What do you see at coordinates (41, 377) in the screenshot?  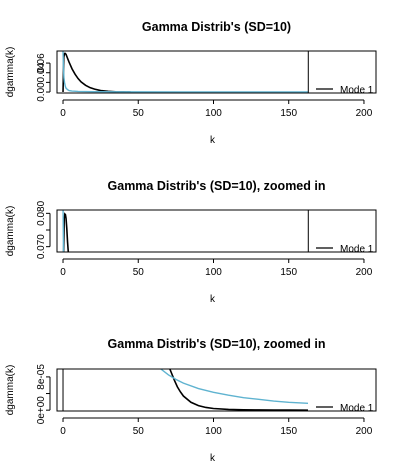 I see `y-tick-label: 8e-05` at bounding box center [41, 377].